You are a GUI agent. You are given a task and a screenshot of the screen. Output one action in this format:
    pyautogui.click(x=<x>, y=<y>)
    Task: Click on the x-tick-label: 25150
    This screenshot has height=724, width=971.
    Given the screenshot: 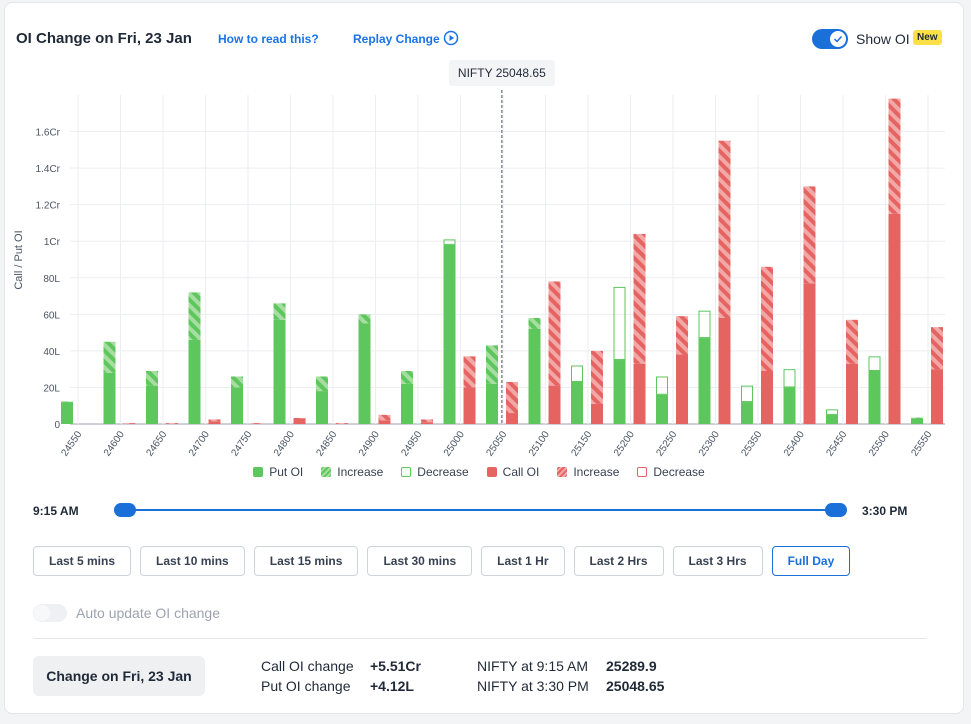 What is the action you would take?
    pyautogui.click(x=581, y=443)
    